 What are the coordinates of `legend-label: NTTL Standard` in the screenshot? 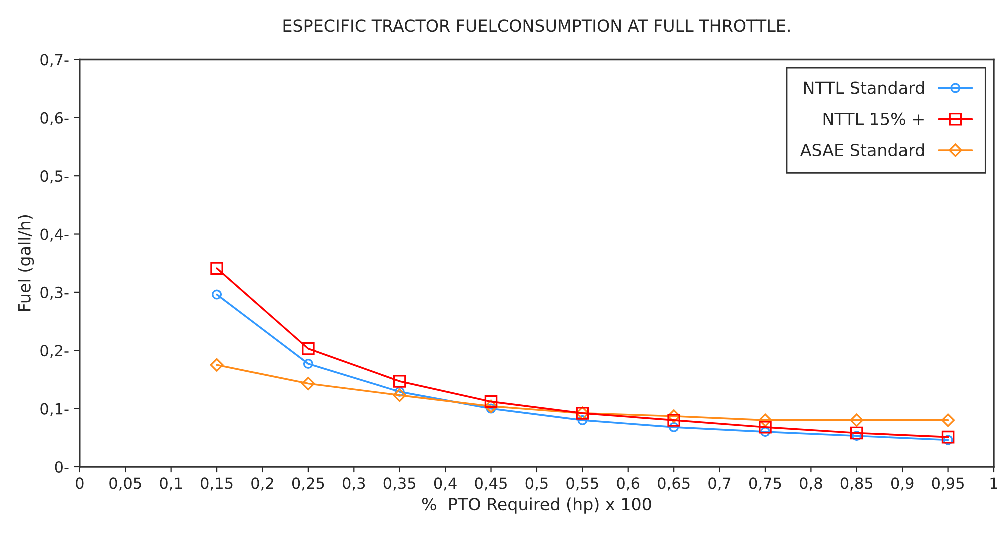 It's located at (864, 87).